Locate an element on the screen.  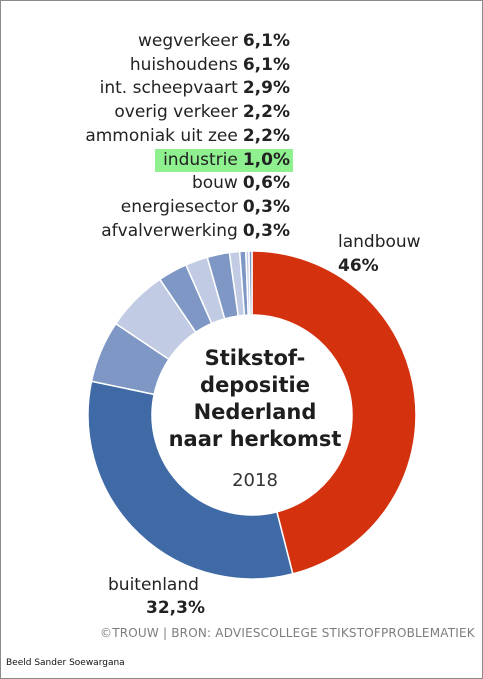
legend-label: huishoudens is located at coordinates (183, 64).